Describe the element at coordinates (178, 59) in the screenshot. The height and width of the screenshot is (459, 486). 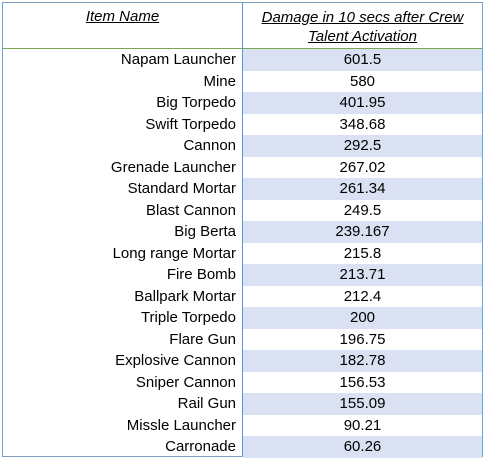
I see `item-name-cell: Napam Launcher` at that location.